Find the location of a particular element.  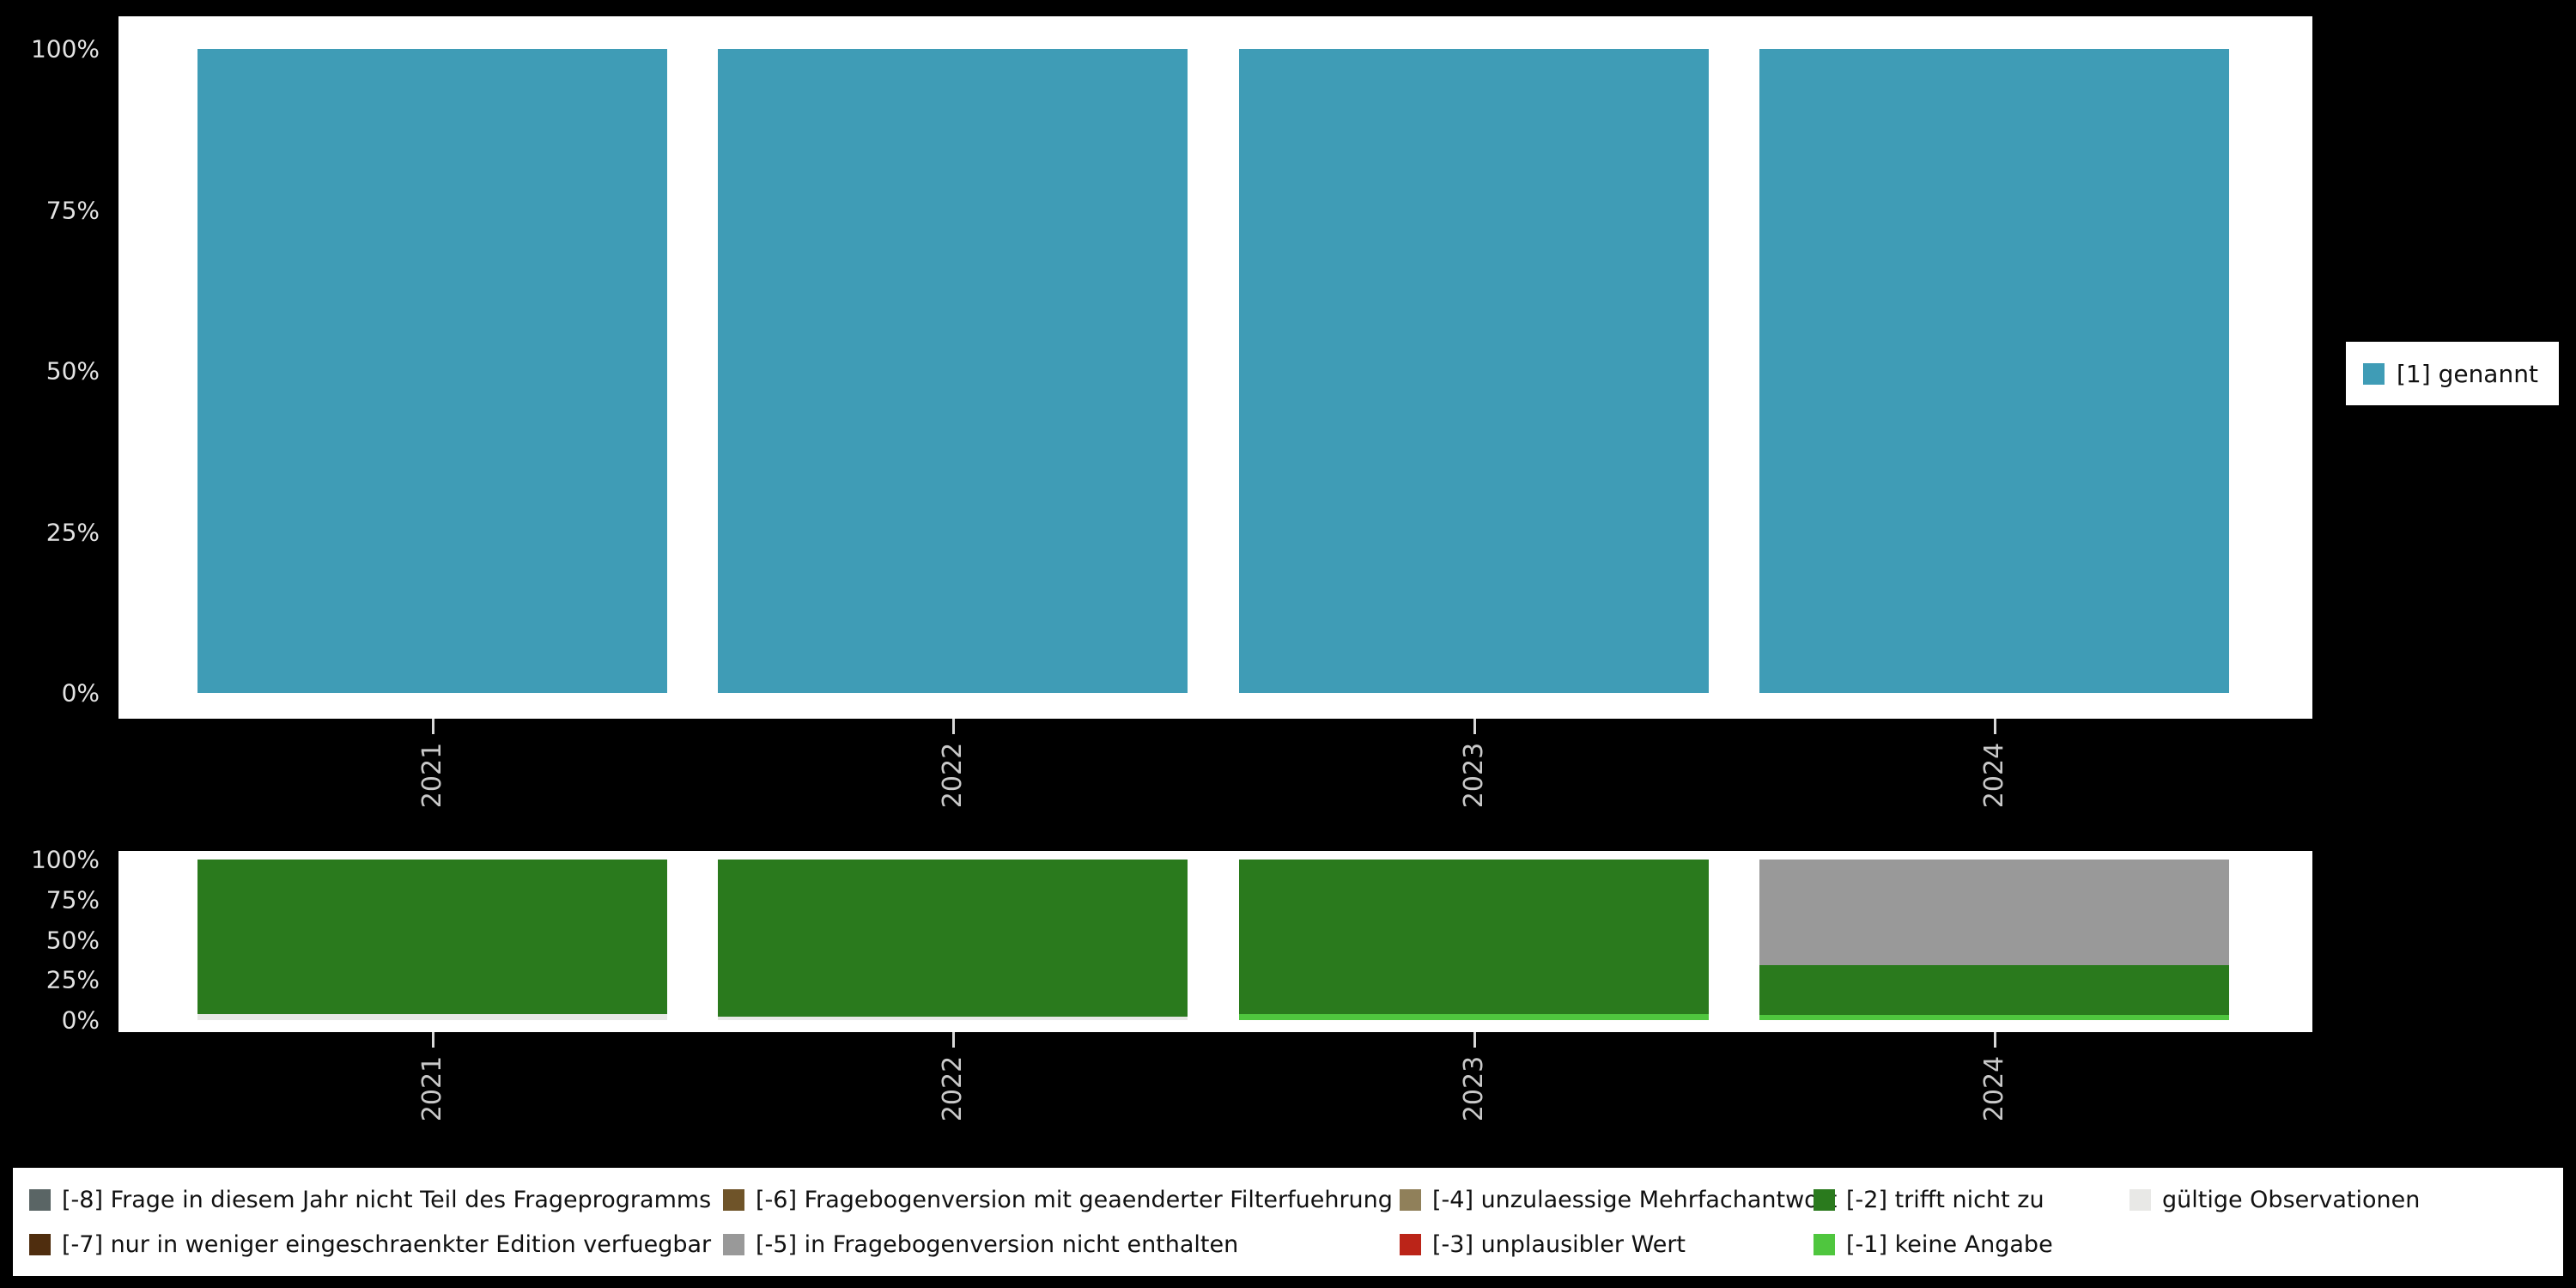

top-chart-x-axis: 2021 2022 2023 2024 is located at coordinates (1215, 781).